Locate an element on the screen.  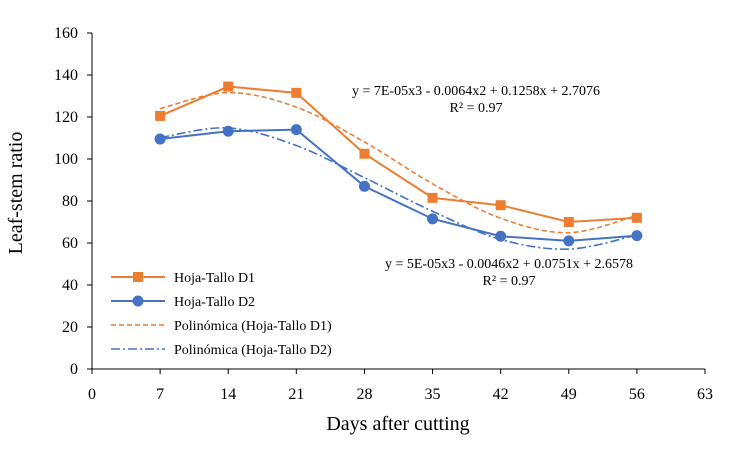
y-tick-label: 160 is located at coordinates (66, 33).